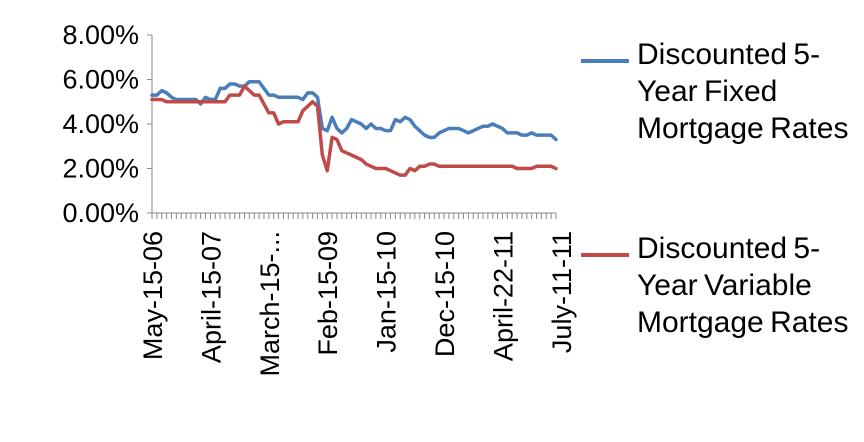  What do you see at coordinates (100, 124) in the screenshot?
I see `y-tick-label: 4.00%` at bounding box center [100, 124].